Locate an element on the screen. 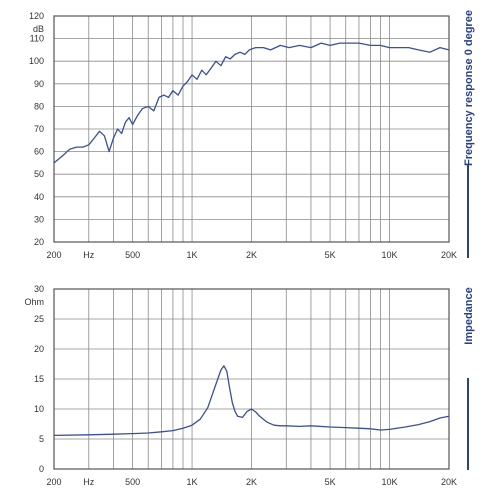 The width and height of the screenshot is (500, 500). fr-y-tick-label: 50 is located at coordinates (39, 174).